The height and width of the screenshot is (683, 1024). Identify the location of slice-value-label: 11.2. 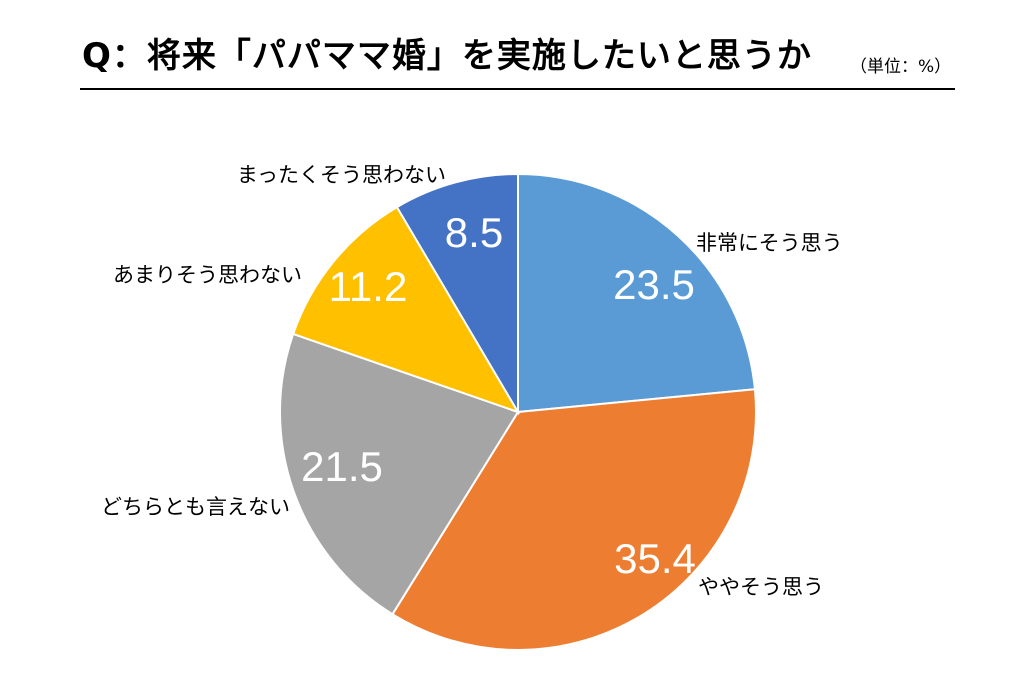
(368, 286).